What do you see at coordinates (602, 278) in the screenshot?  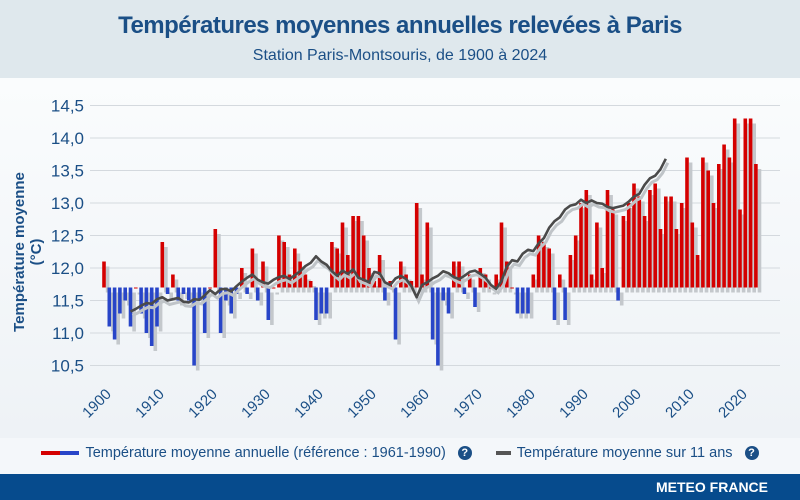 I see `bar-1994` at bounding box center [602, 278].